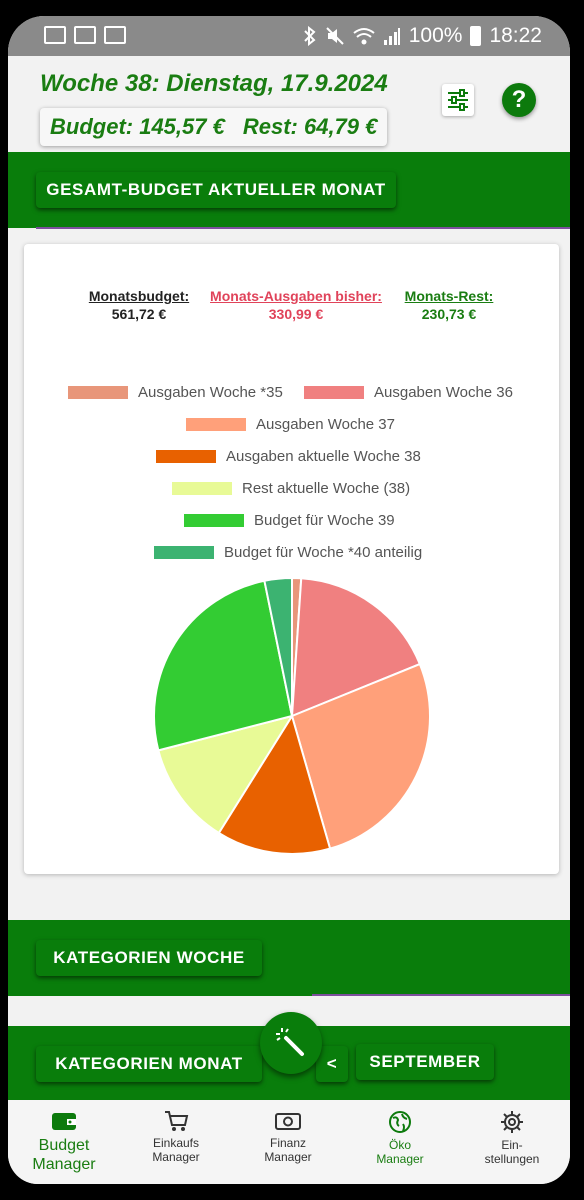 The image size is (584, 1200). I want to click on calendar-icon, so click(115, 35).